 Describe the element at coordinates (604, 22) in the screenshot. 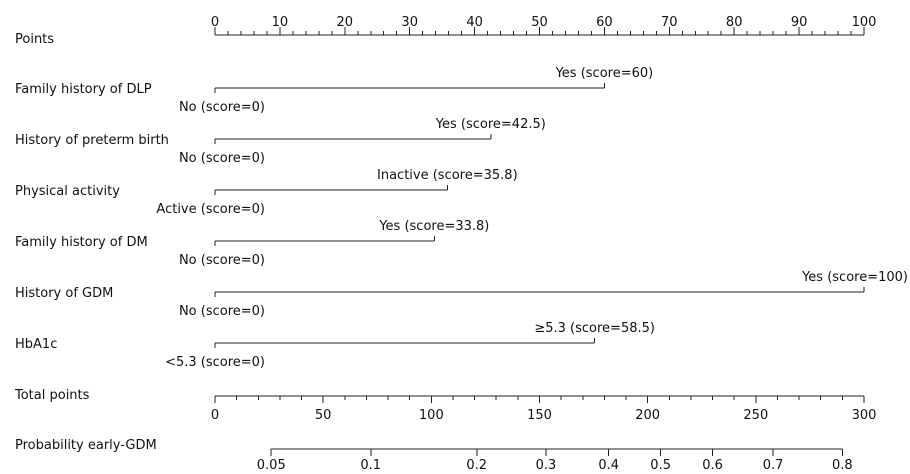

I see `points-tick-label: 60` at that location.